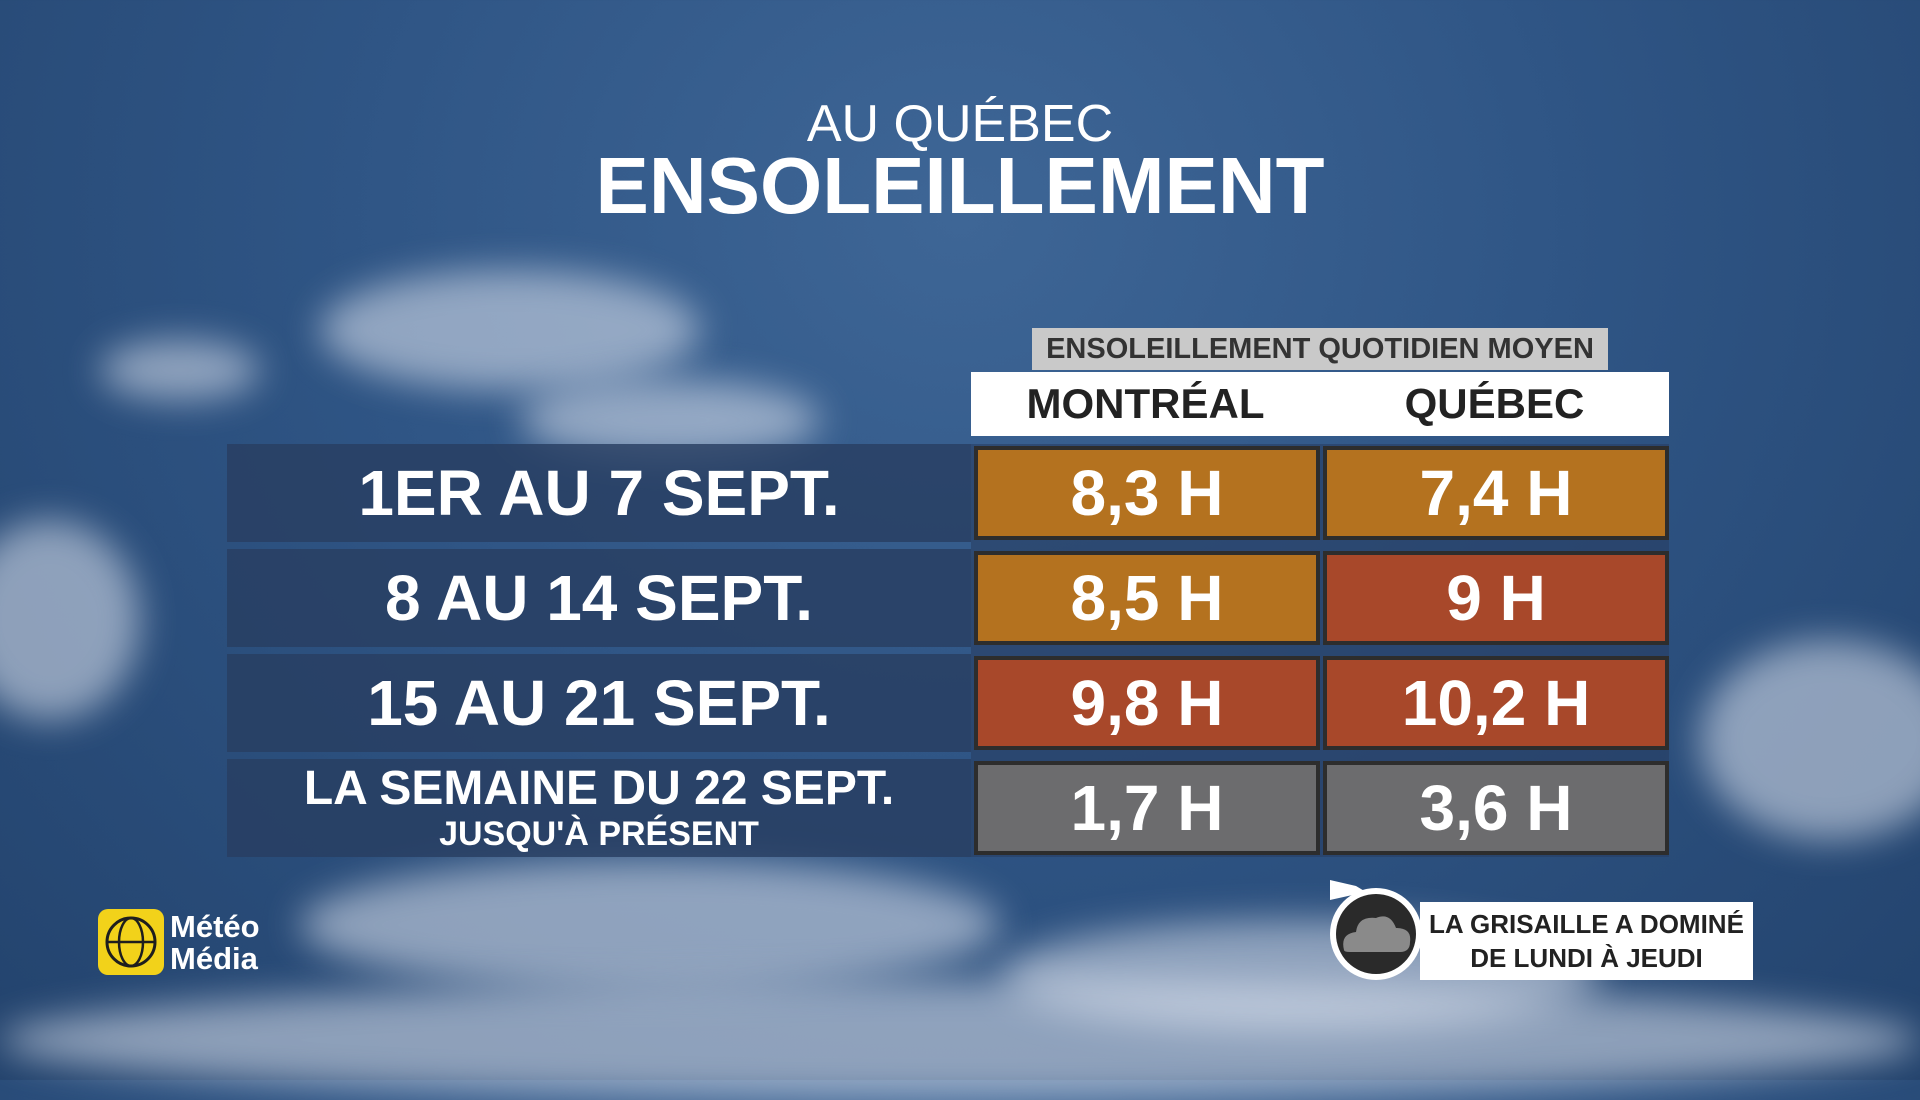 The height and width of the screenshot is (1100, 1920). What do you see at coordinates (1147, 703) in the screenshot?
I see `cell: 9,8 H` at bounding box center [1147, 703].